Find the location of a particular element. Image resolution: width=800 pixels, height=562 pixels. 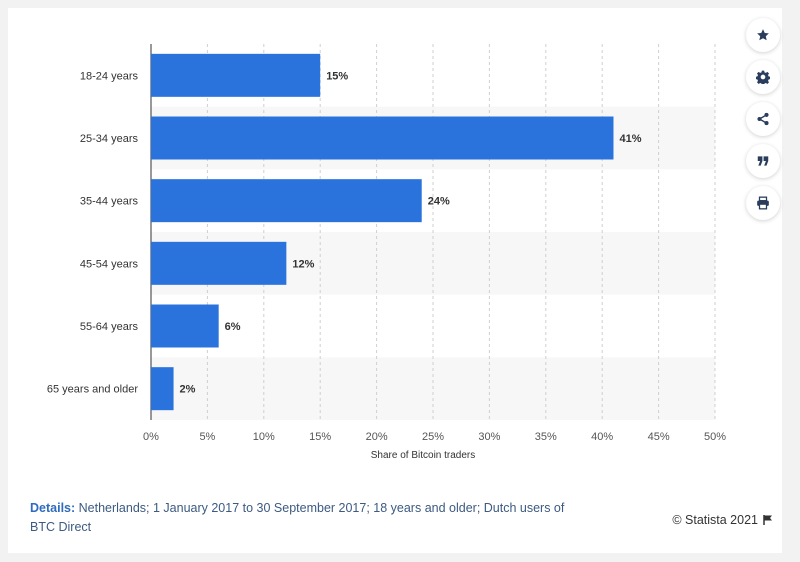

x-tick-label: 10% is located at coordinates (264, 437).